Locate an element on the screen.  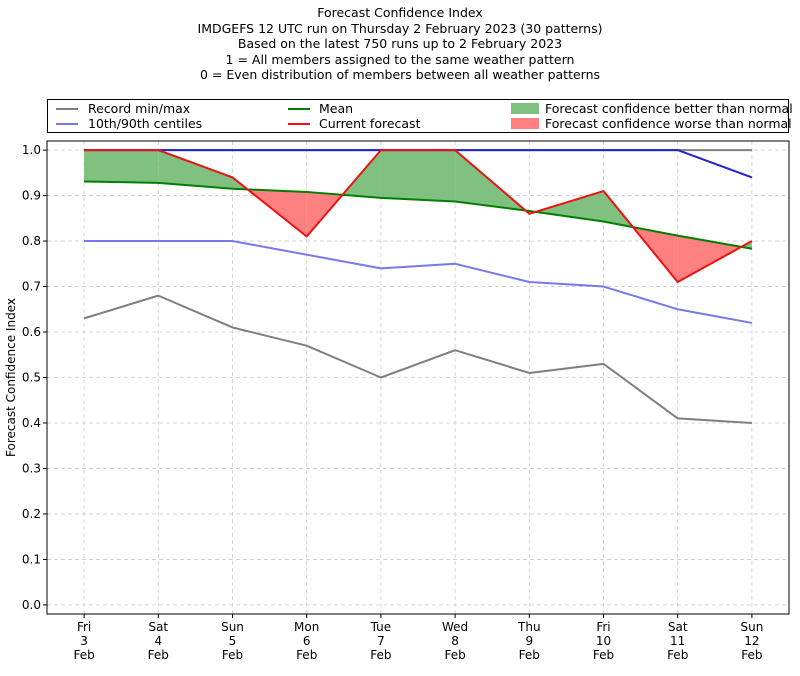
legend-centiles: 10th/90th centiles is located at coordinates (166, 124).